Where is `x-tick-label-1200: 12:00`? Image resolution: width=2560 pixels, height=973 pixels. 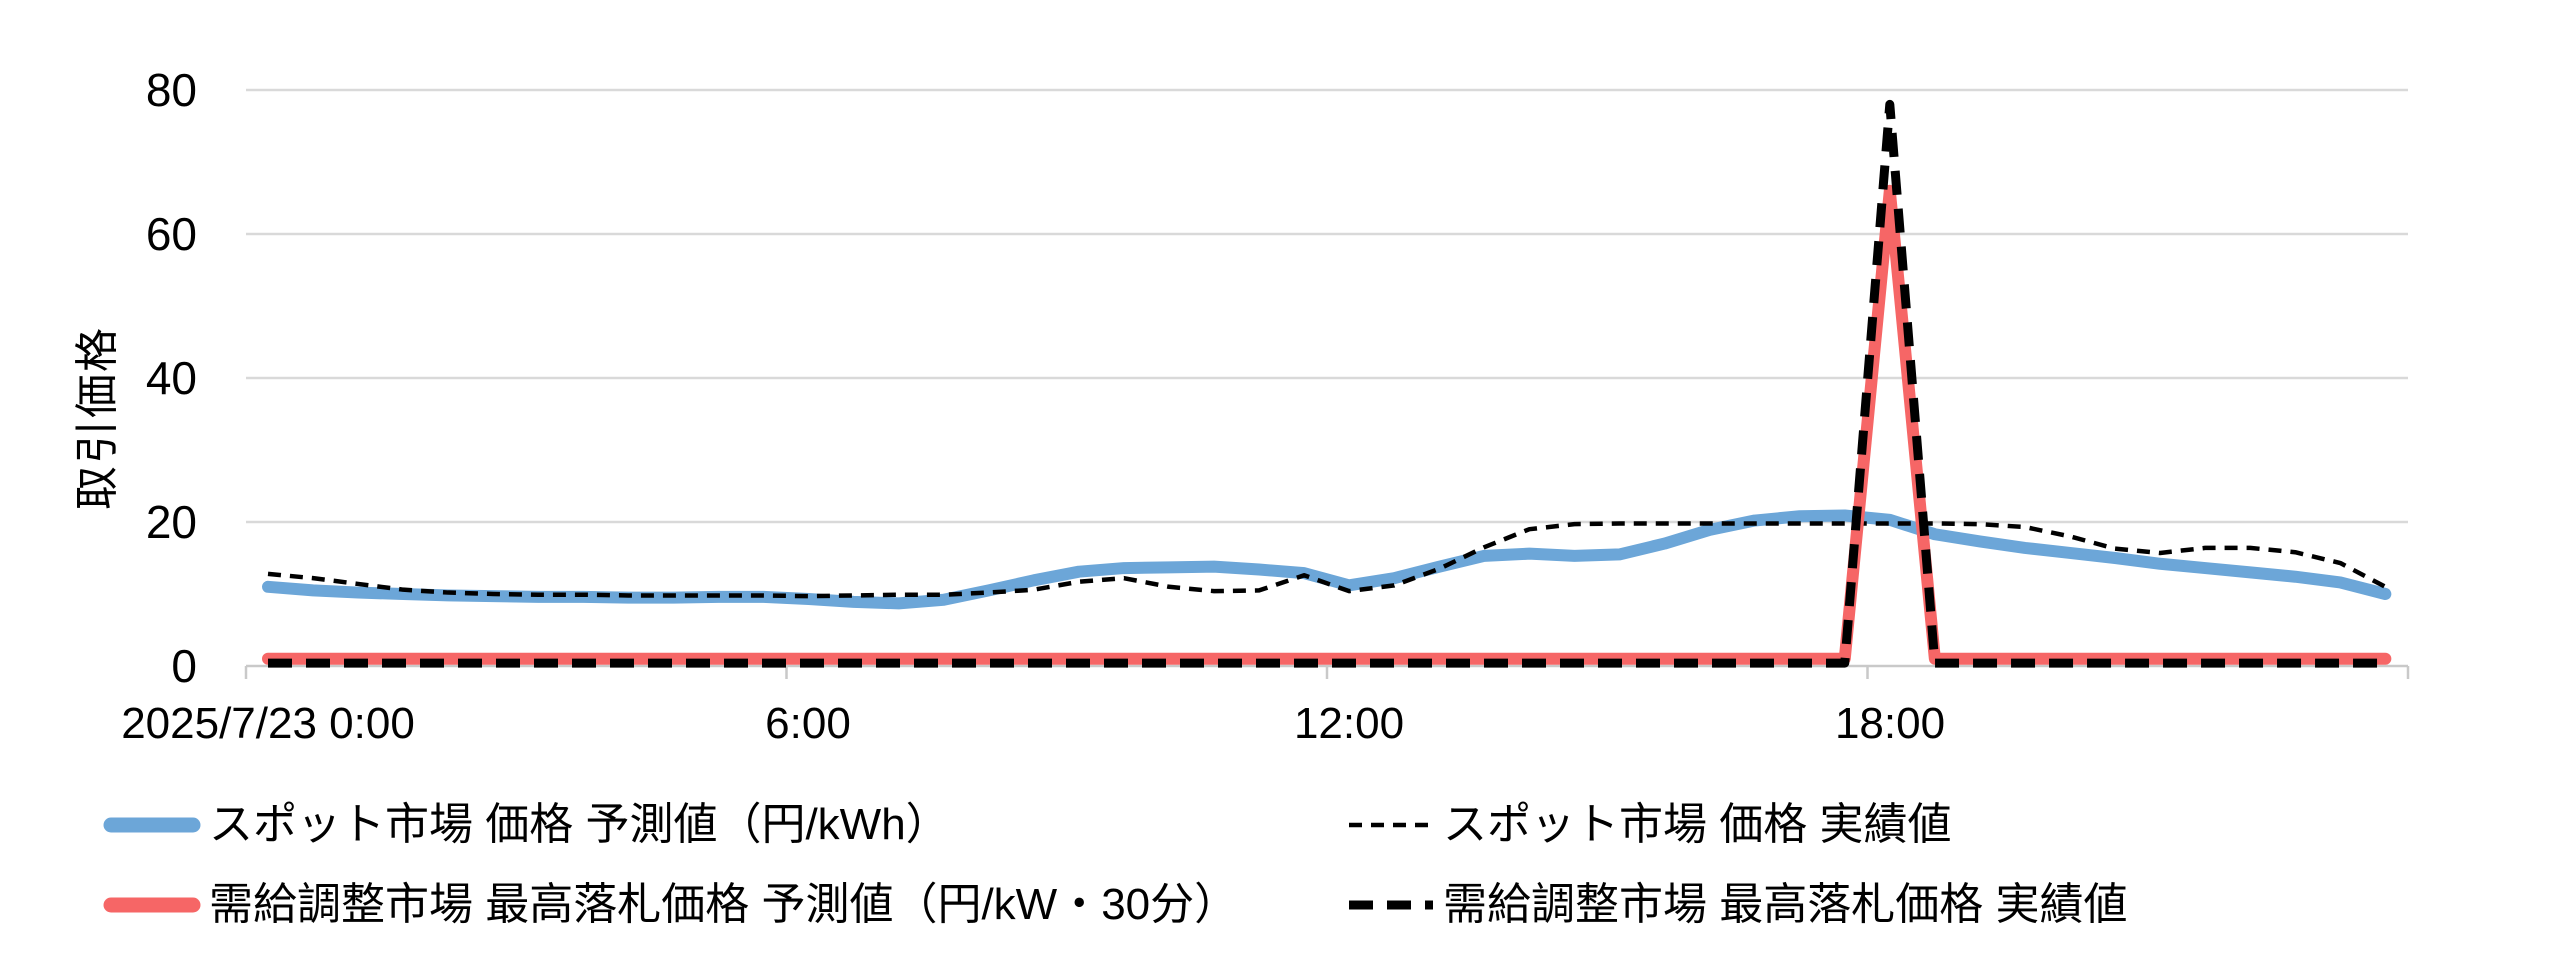
x-tick-label-1200: 12:00 is located at coordinates (1349, 723).